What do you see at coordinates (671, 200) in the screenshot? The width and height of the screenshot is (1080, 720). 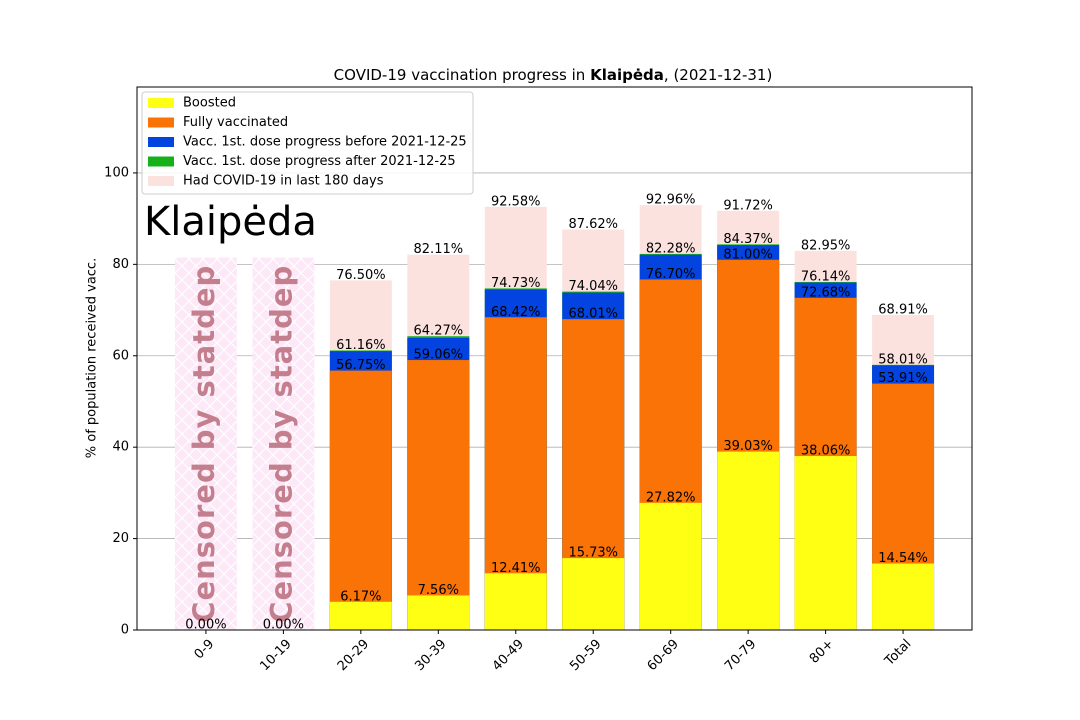 I see `value-label: 92.96%` at bounding box center [671, 200].